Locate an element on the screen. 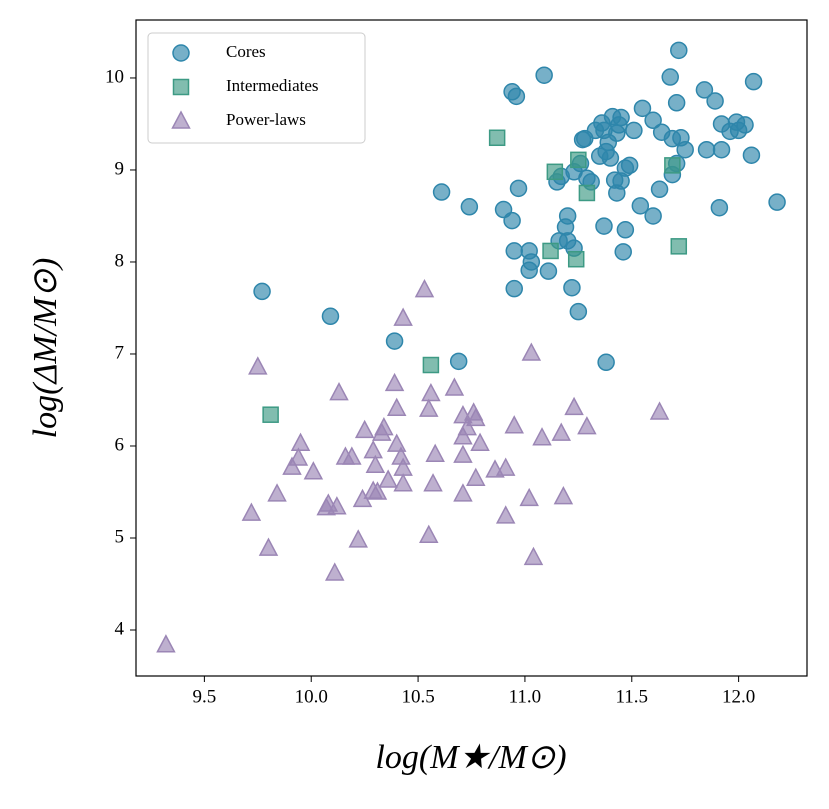  legend-label: Cores is located at coordinates (246, 51).